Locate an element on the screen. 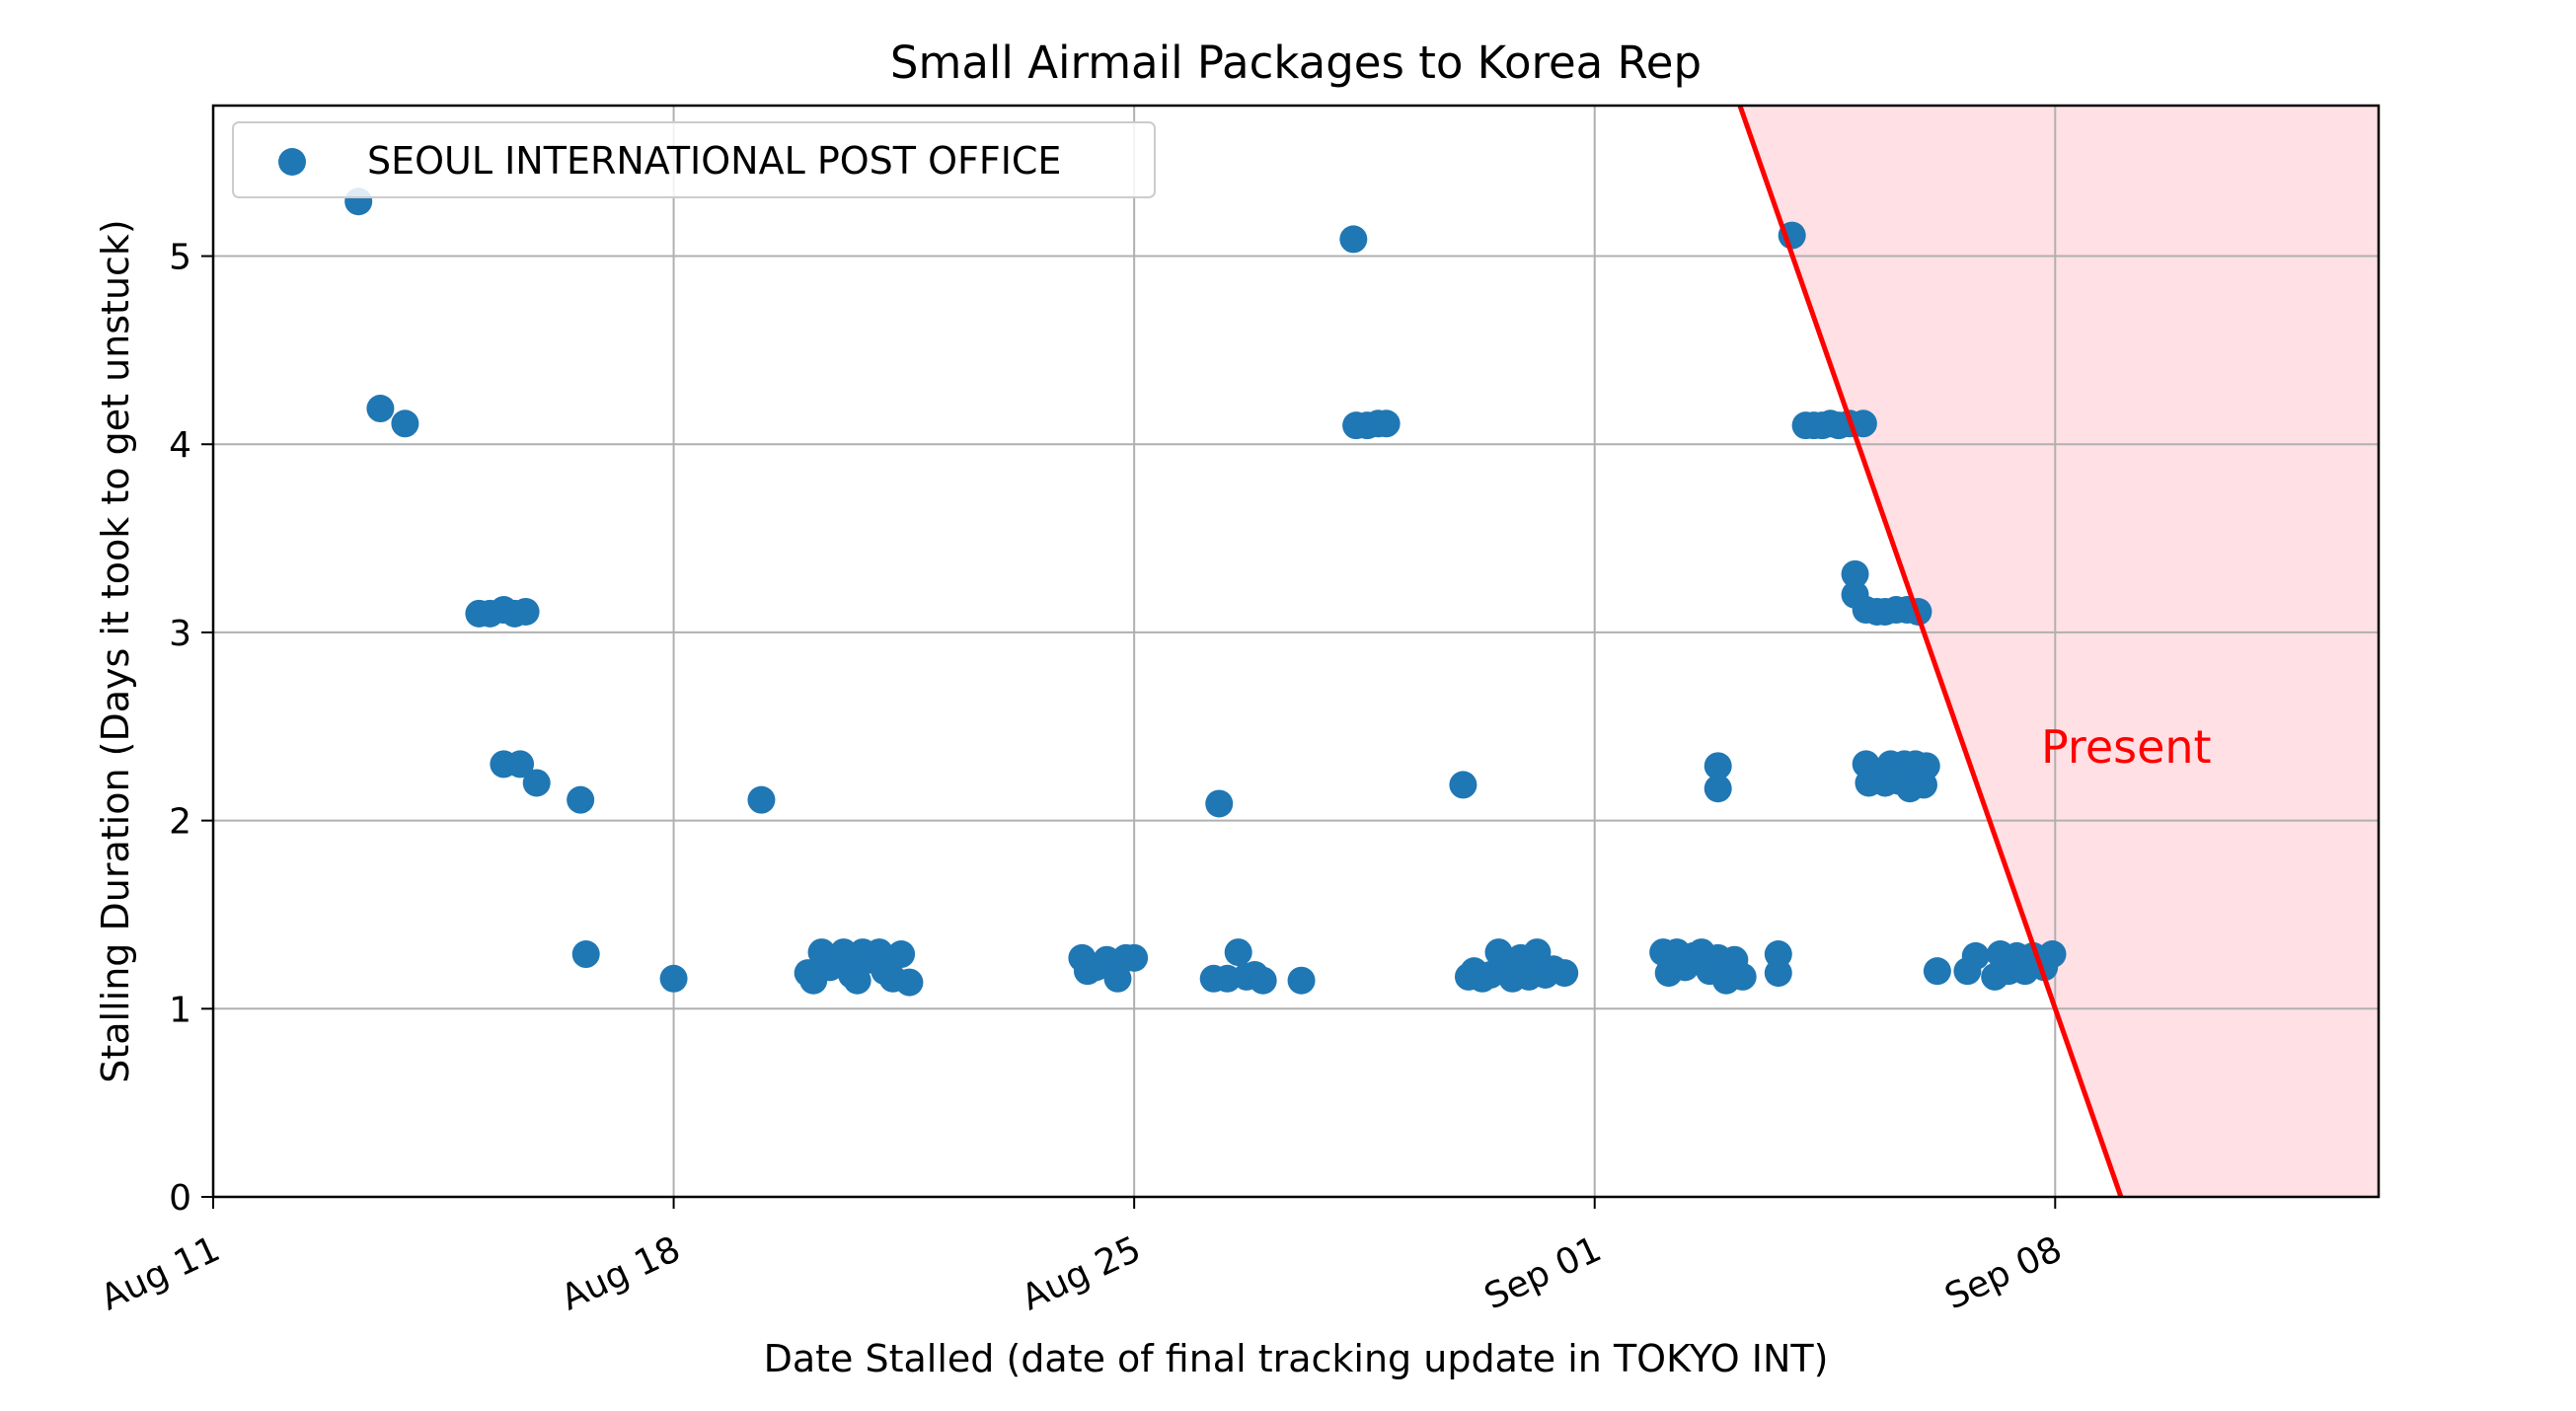 The width and height of the screenshot is (2576, 1411). legend-label: SEOUL INTERNATIONAL POST OFFICE is located at coordinates (714, 161).